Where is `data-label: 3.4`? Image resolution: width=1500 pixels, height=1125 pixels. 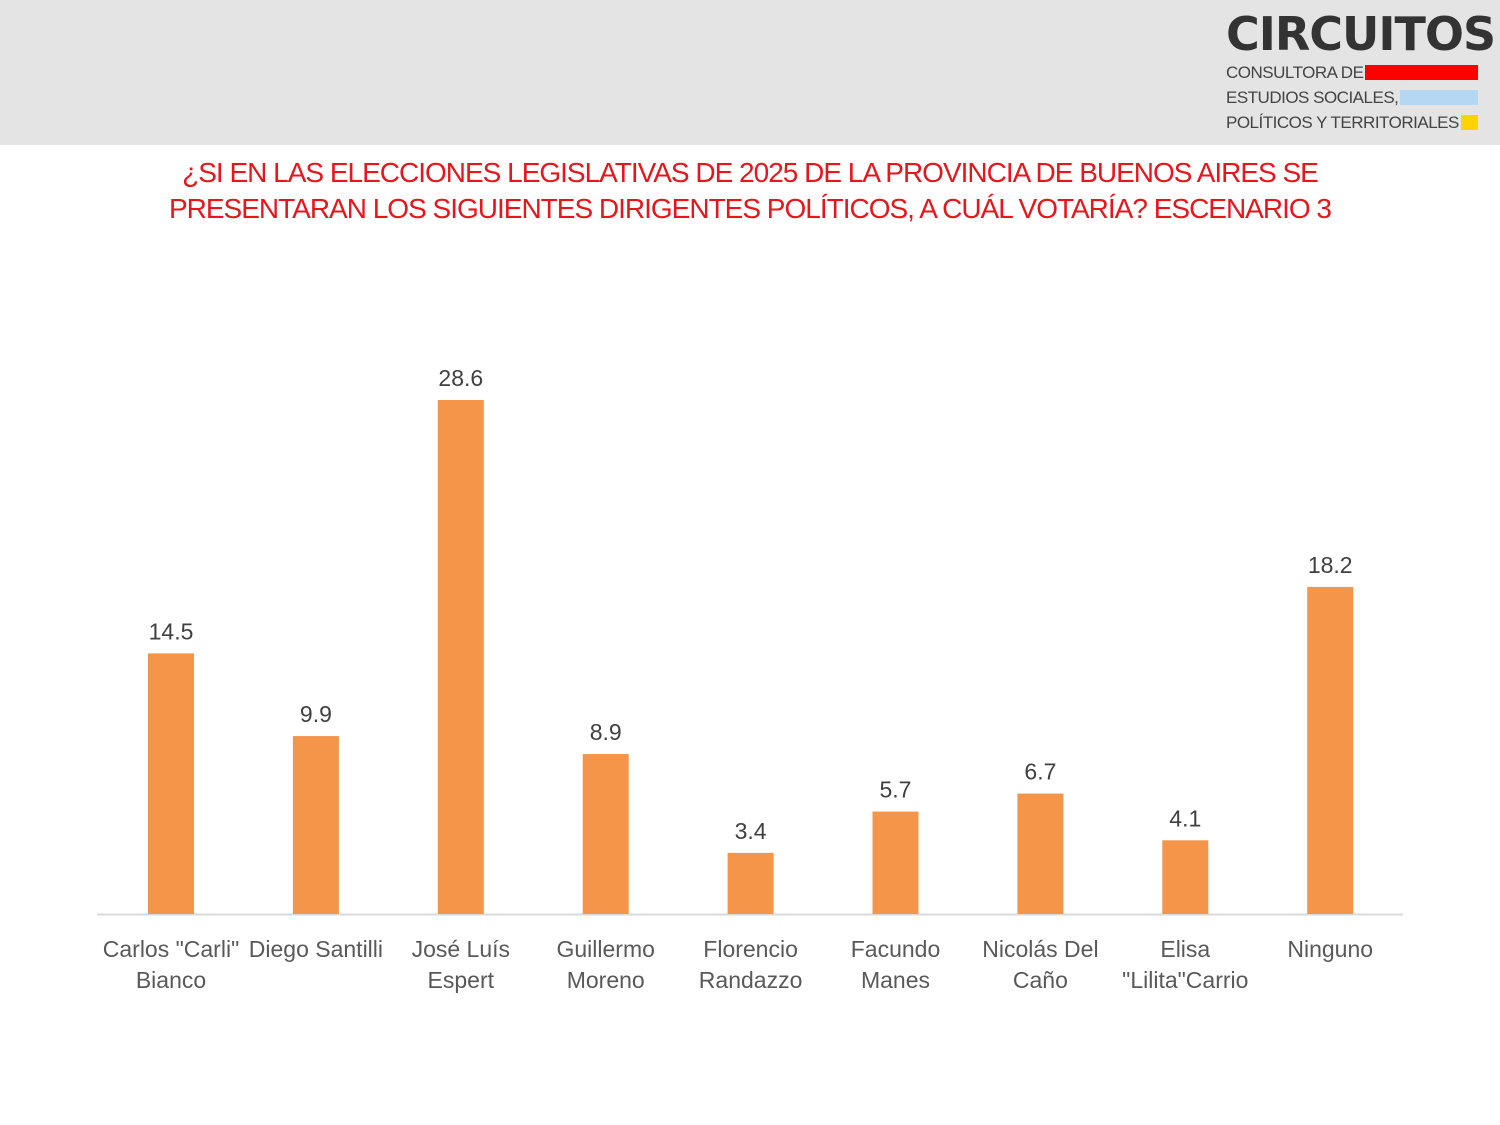 data-label: 3.4 is located at coordinates (751, 831).